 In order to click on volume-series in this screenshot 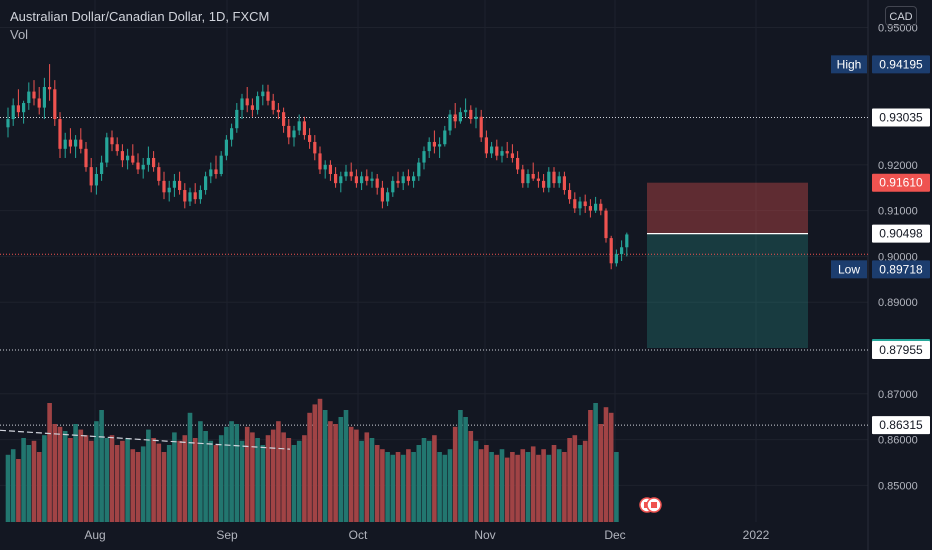, I will do `click(312, 460)`.